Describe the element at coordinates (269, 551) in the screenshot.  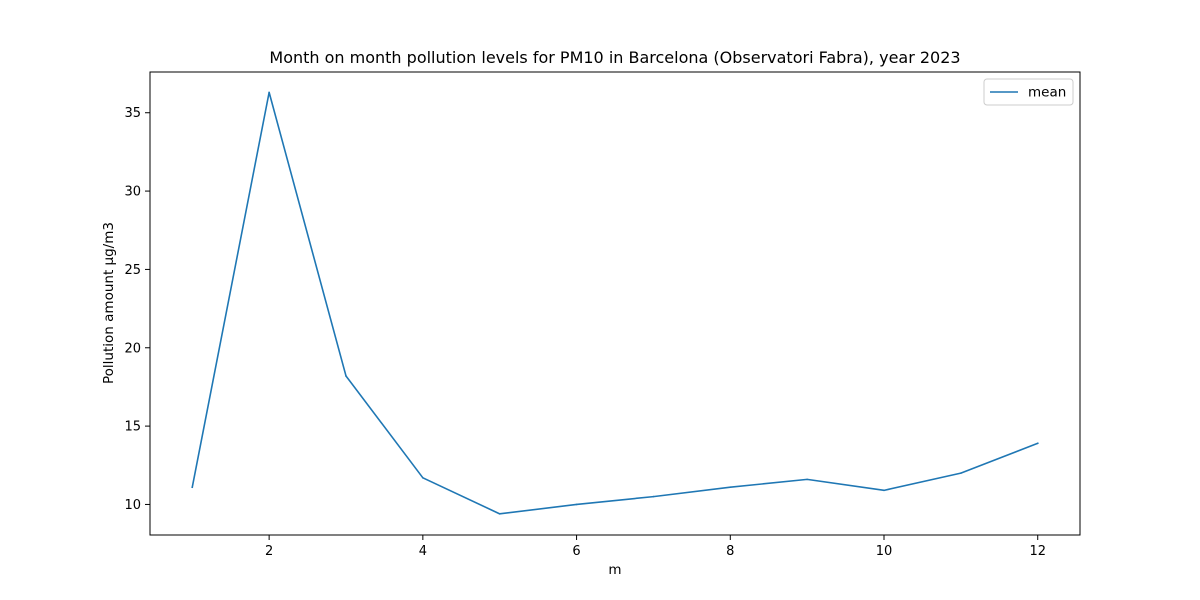
I see `x-tick-label-2: 2` at that location.